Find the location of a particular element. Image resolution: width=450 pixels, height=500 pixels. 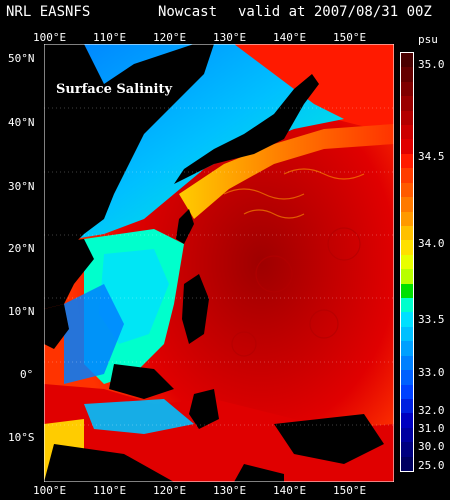

colorbar-tick-label: 35.0 is located at coordinates (431, 64).